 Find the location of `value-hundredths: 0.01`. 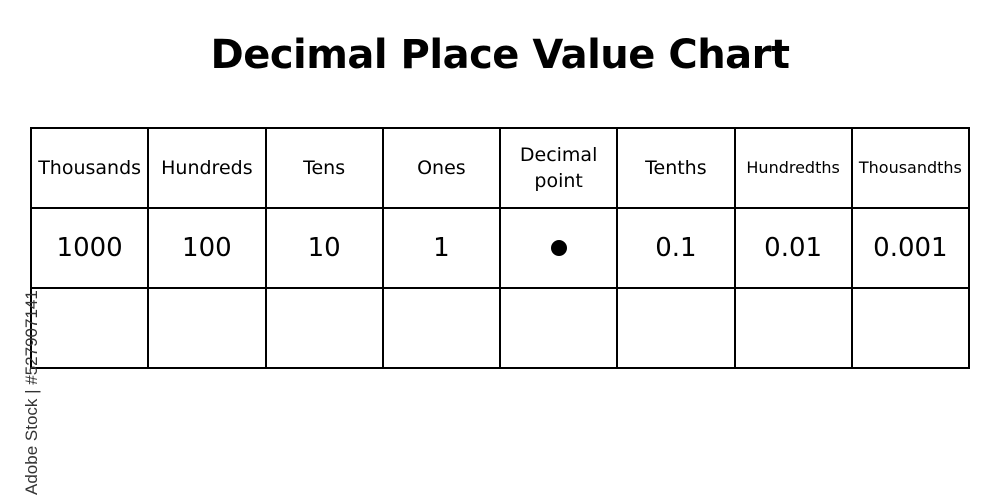

value-hundredths: 0.01 is located at coordinates (793, 248).